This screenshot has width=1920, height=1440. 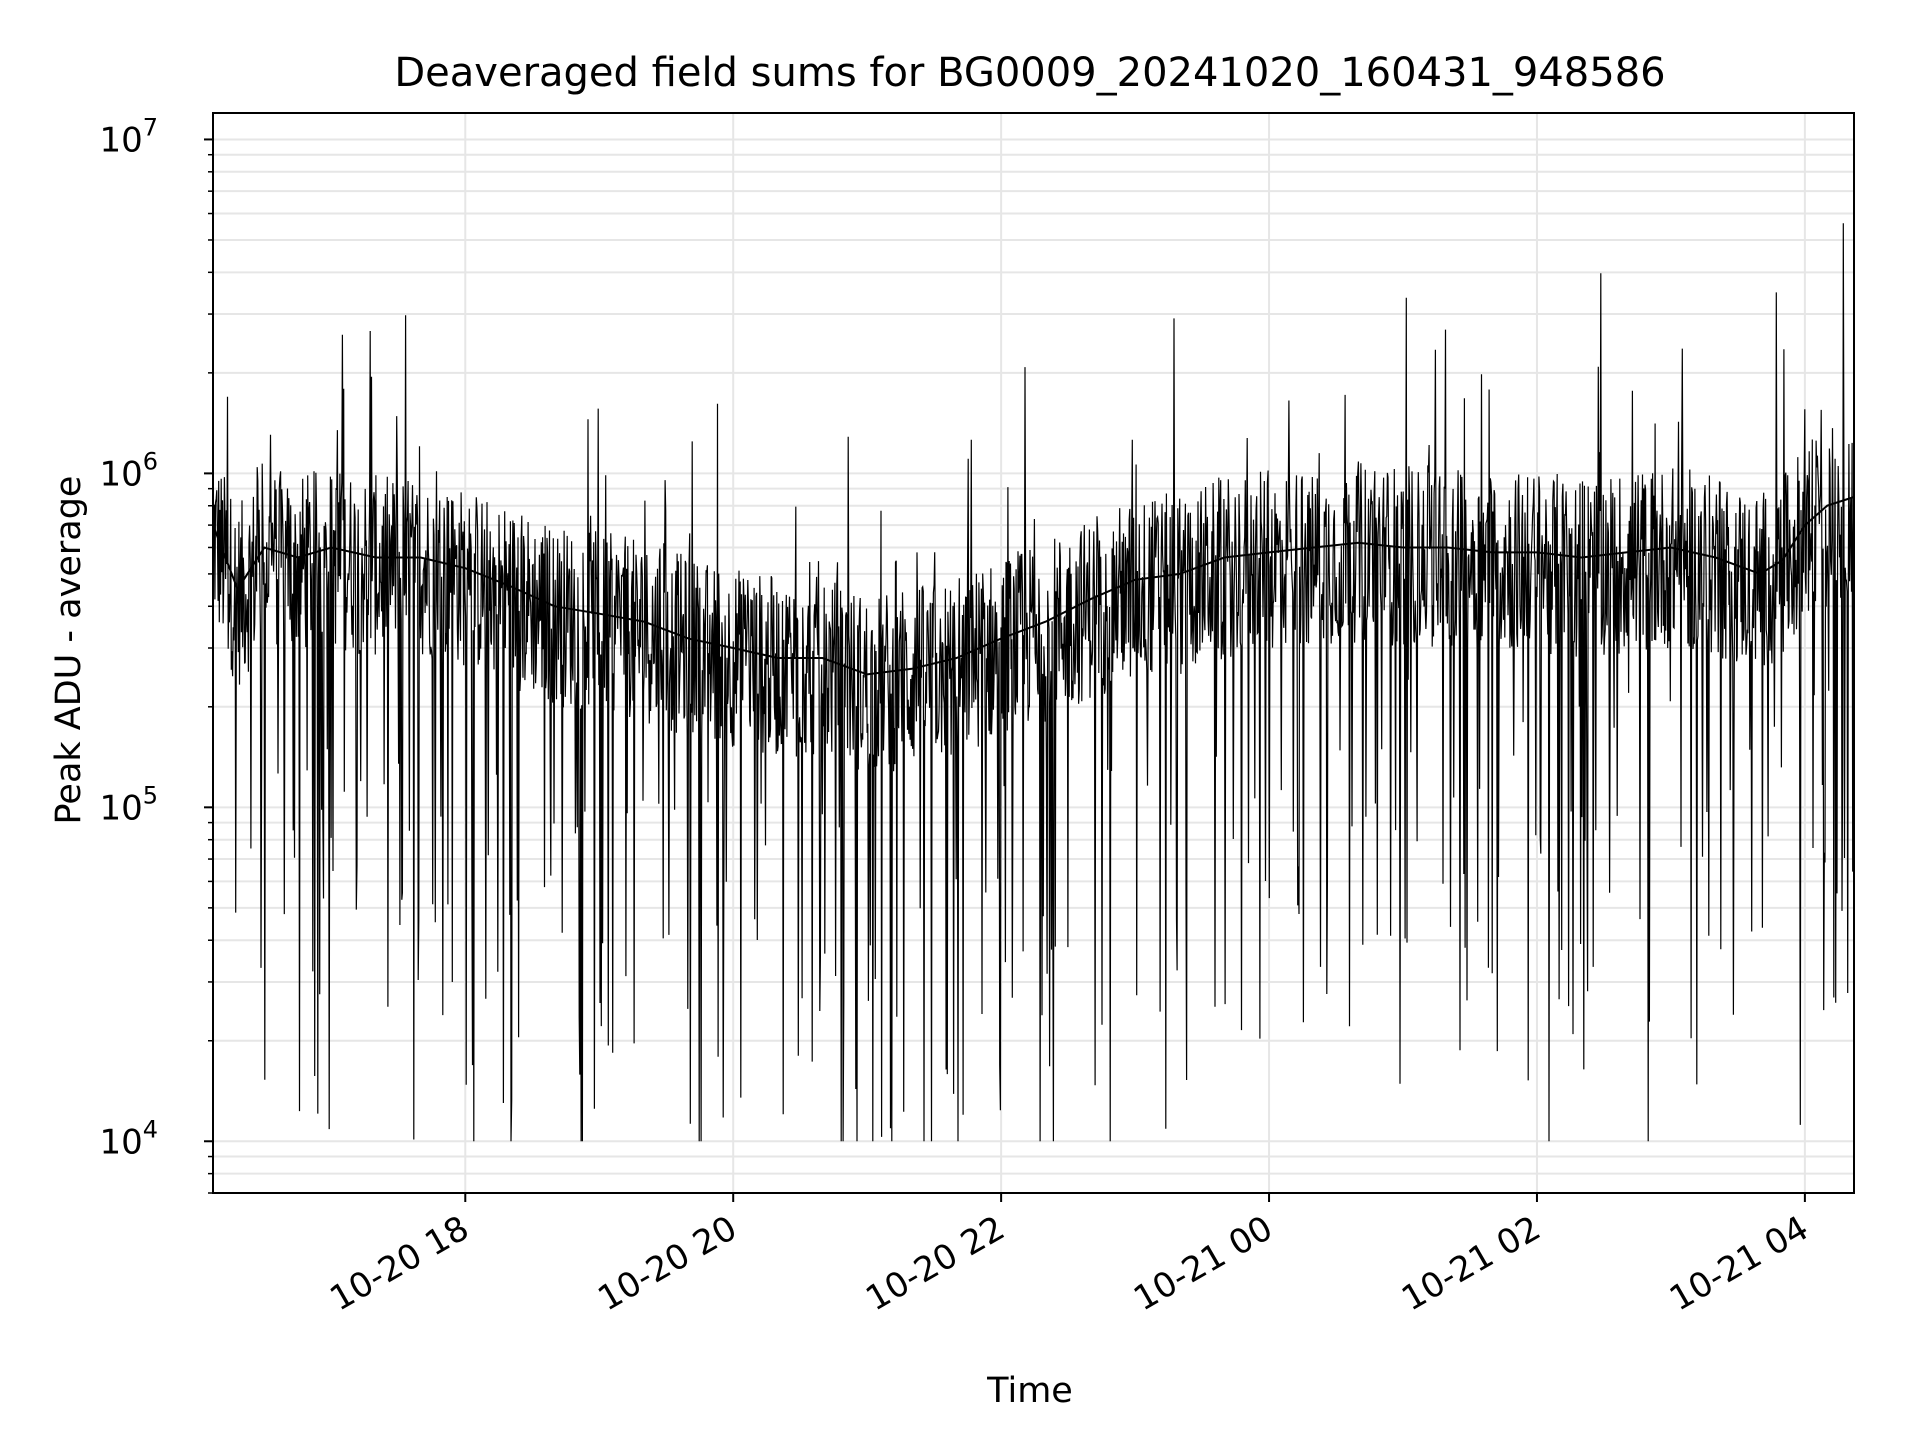 What do you see at coordinates (128, 470) in the screenshot?
I see `y-tick-label: 10⁶` at bounding box center [128, 470].